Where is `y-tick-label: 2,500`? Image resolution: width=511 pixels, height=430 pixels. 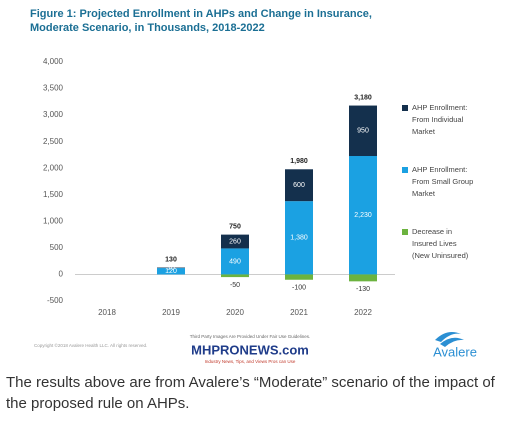 y-tick-label: 2,500 is located at coordinates (53, 141).